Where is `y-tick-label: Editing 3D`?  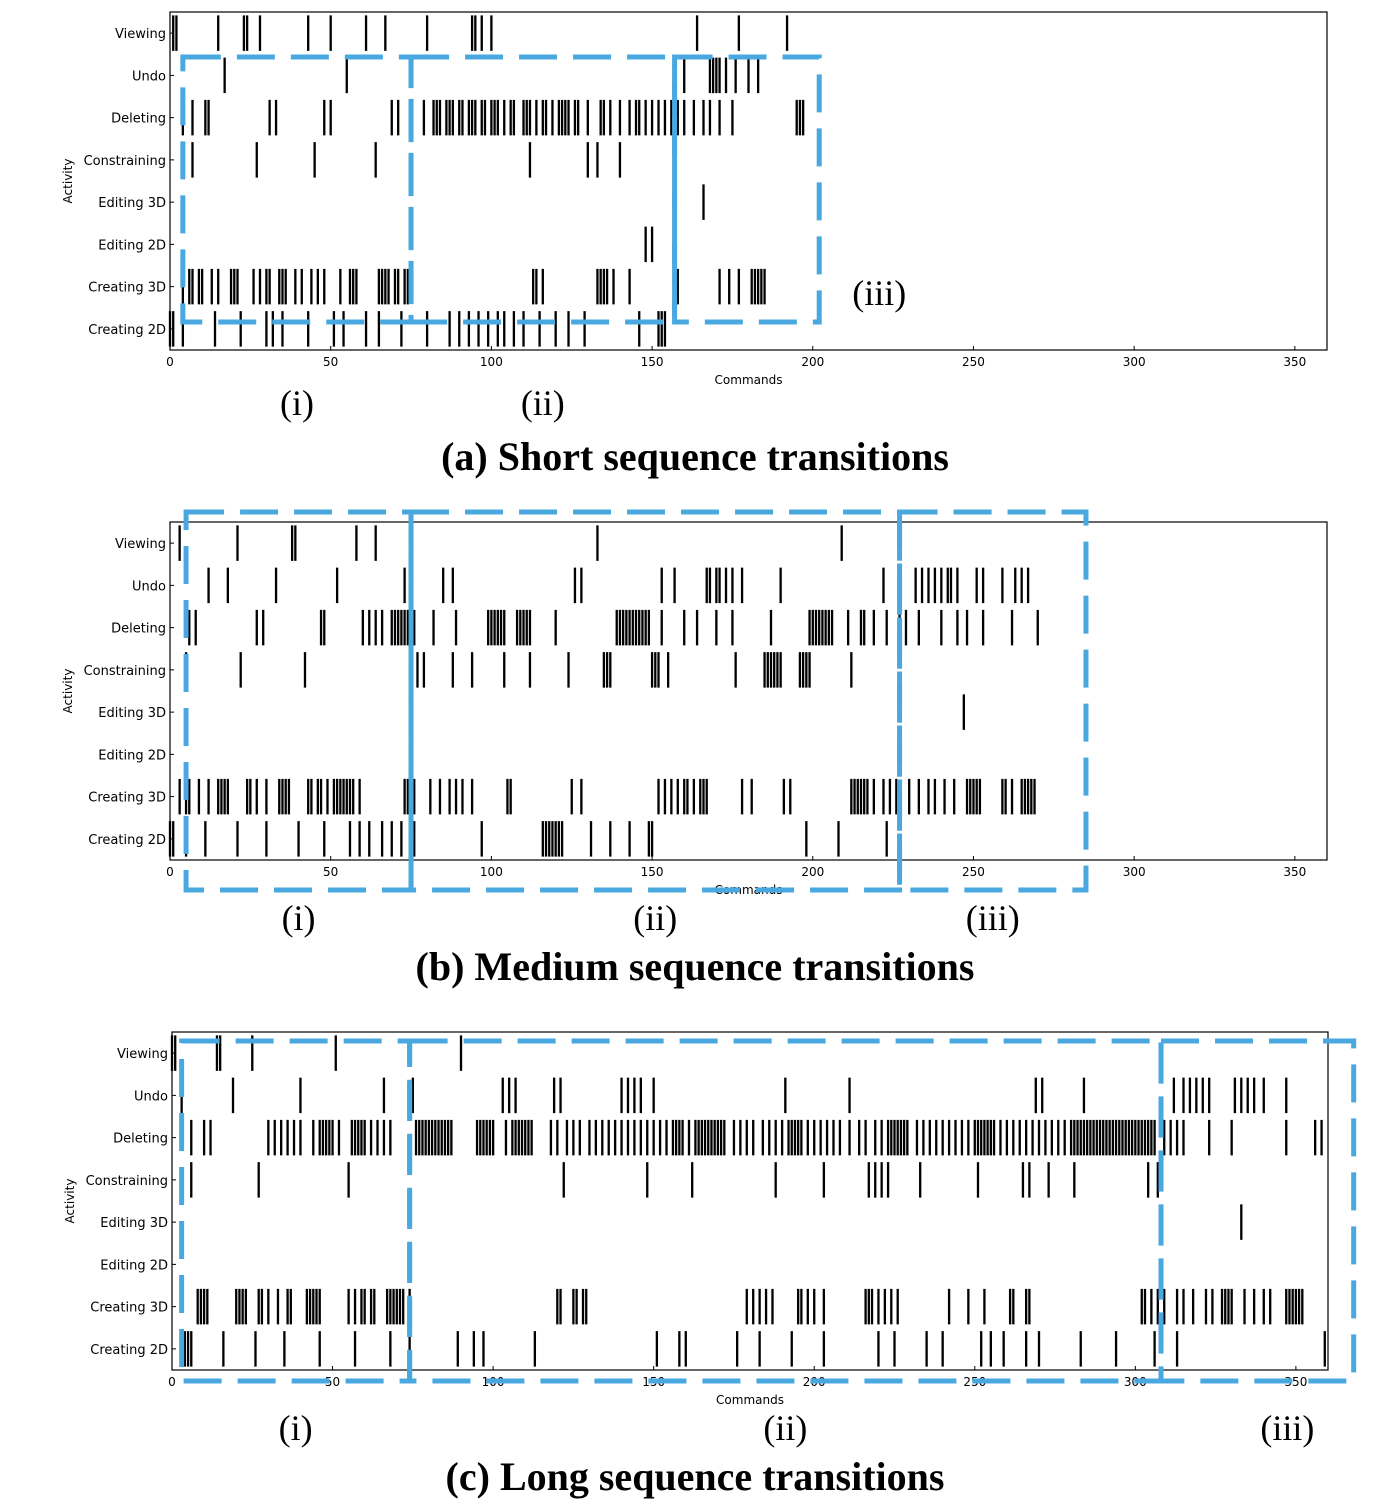 y-tick-label: Editing 3D is located at coordinates (132, 203).